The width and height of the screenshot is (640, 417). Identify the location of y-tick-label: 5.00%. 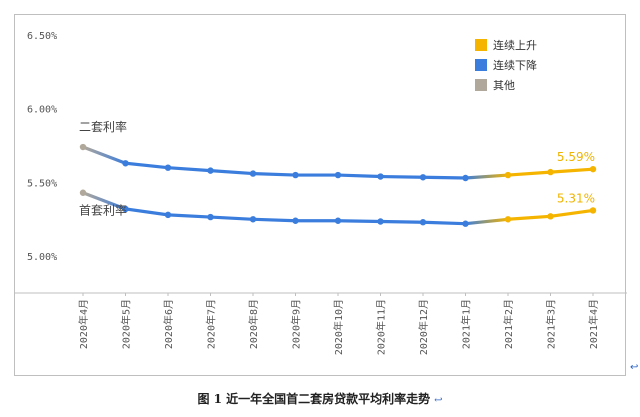
(42, 257).